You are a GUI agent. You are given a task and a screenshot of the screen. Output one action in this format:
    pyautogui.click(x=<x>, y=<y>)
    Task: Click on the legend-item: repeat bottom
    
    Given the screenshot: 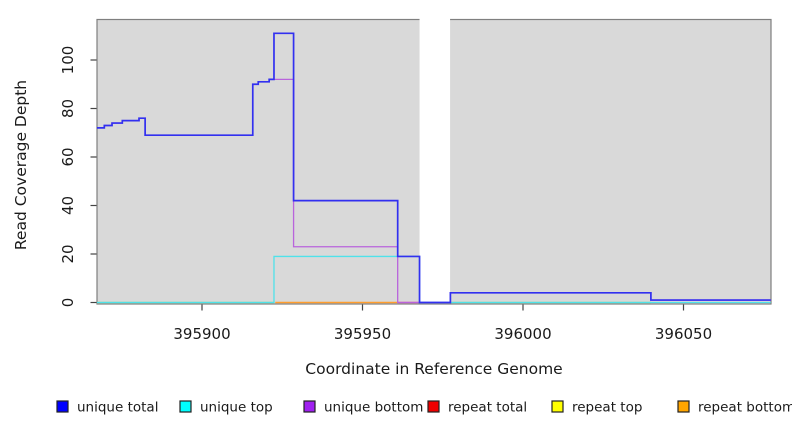 What is the action you would take?
    pyautogui.click(x=734, y=408)
    